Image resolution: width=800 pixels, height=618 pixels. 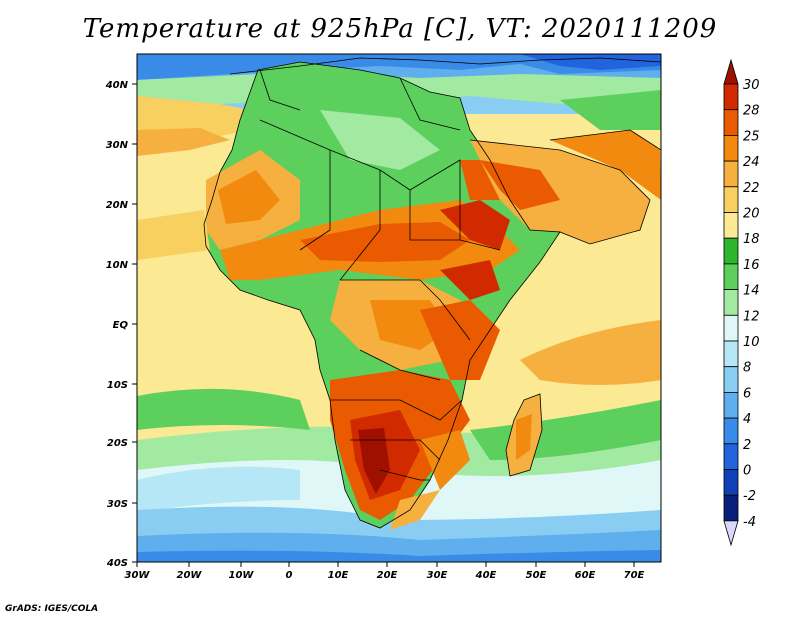 What do you see at coordinates (486, 575) in the screenshot?
I see `lon-label: 40E` at bounding box center [486, 575].